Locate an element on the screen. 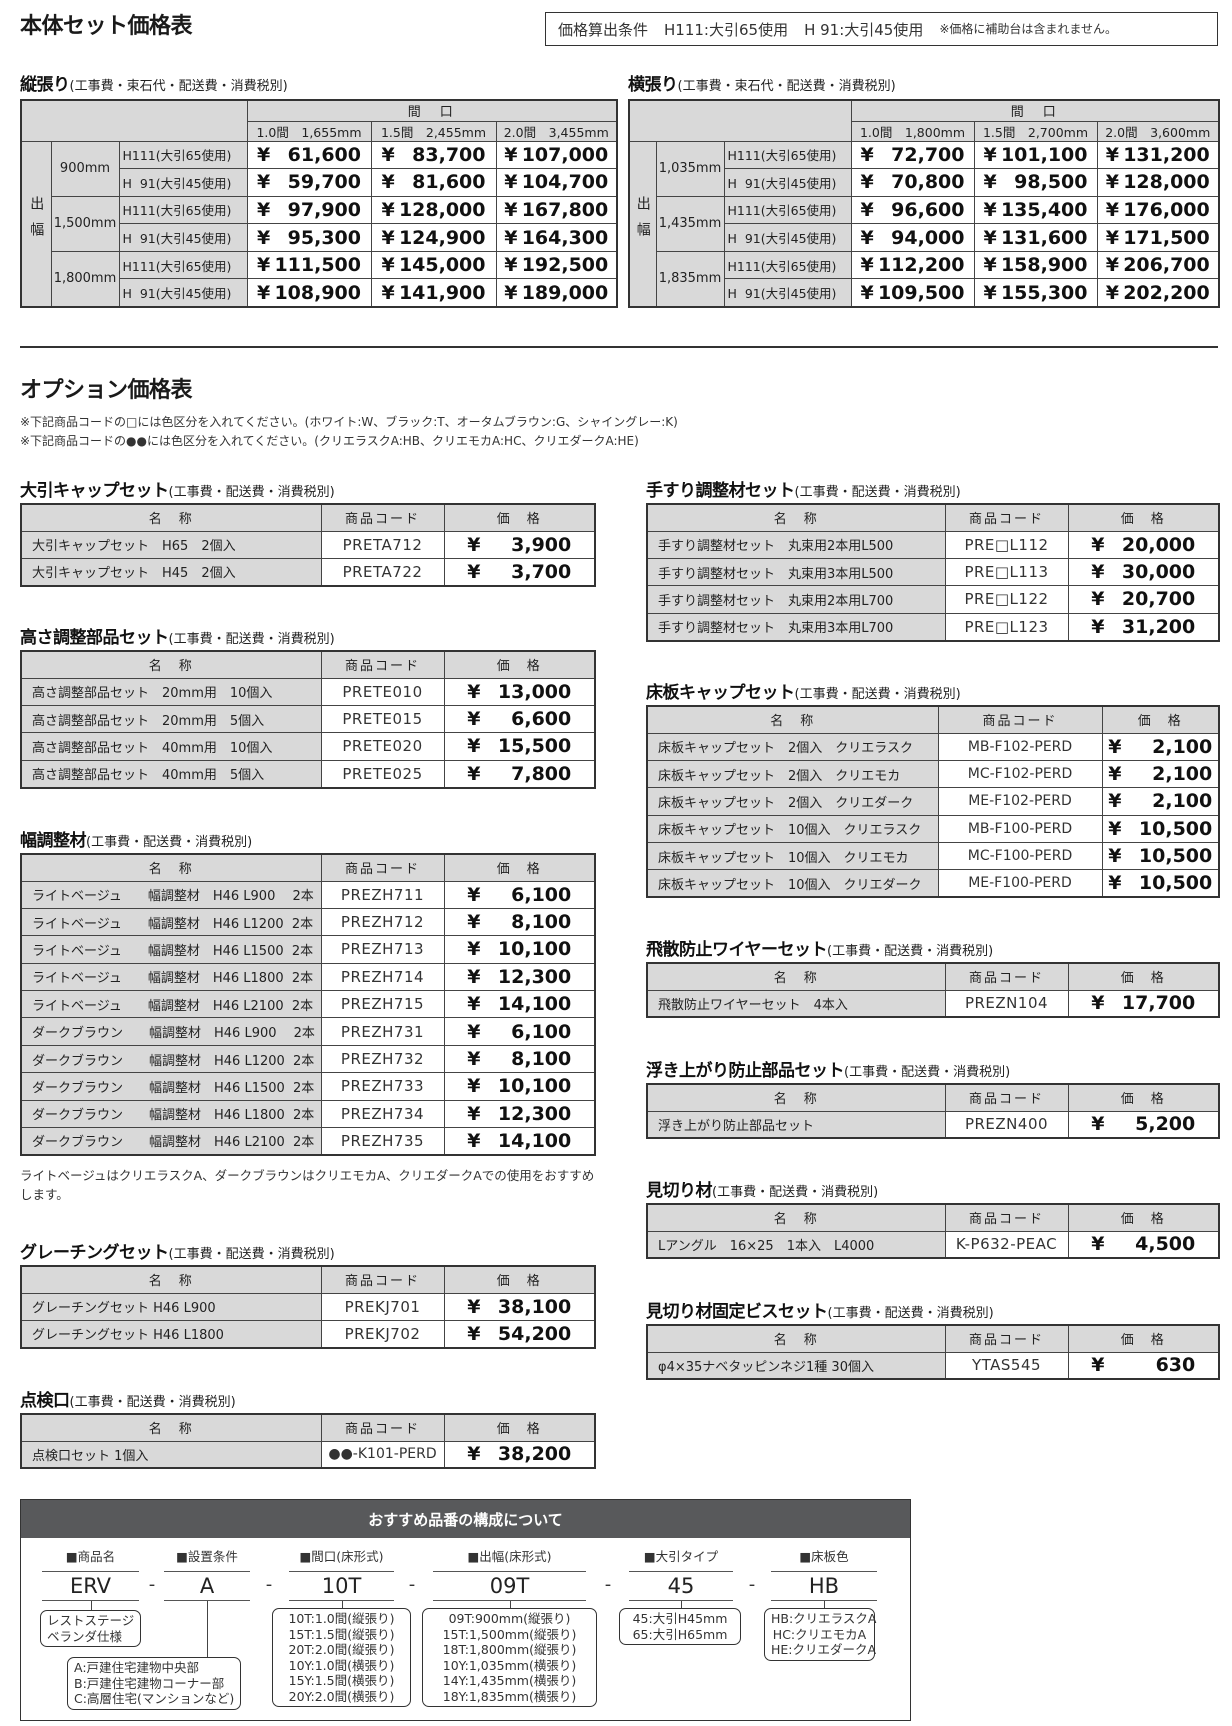  product-code: ME-F100-PERD is located at coordinates (1020, 883).